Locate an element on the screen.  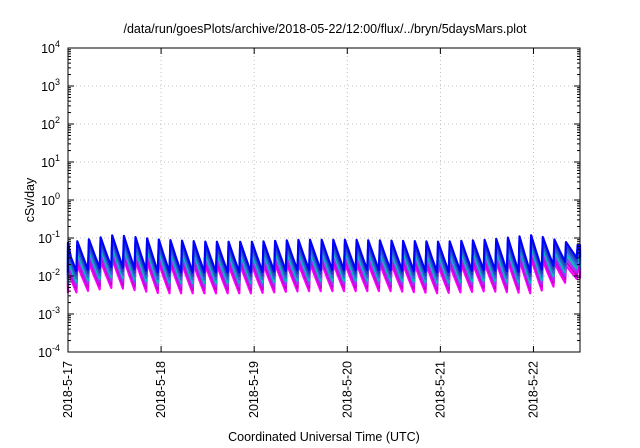
x-tick-label: 2018-5-21 is located at coordinates (440, 389).